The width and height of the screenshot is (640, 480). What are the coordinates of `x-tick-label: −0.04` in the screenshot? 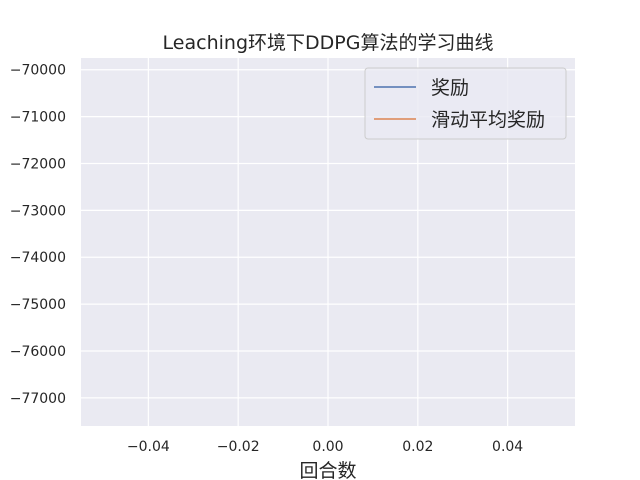 It's located at (148, 447).